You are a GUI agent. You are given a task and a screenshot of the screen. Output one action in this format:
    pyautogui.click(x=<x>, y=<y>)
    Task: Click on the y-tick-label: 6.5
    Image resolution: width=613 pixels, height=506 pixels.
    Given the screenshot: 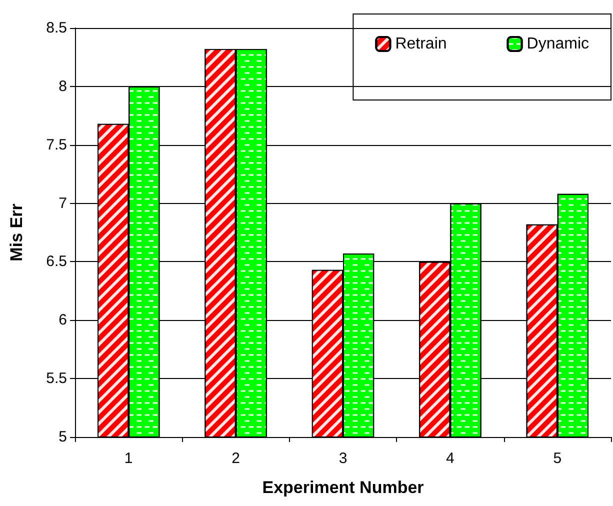 What is the action you would take?
    pyautogui.click(x=56, y=261)
    